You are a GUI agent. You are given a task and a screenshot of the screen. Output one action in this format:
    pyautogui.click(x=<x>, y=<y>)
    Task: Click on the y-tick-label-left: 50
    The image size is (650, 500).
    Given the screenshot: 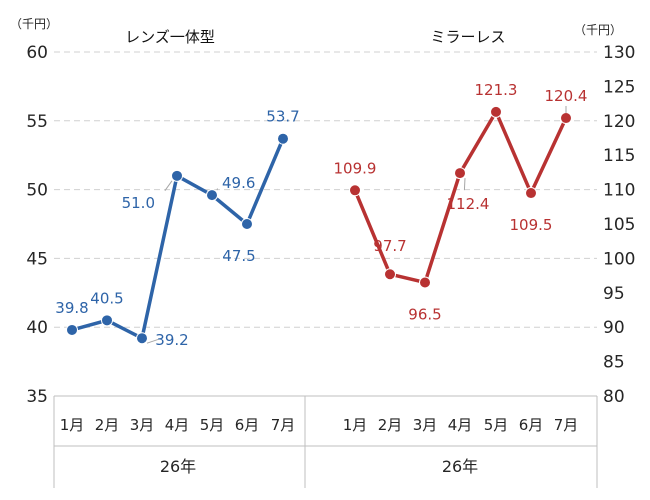 What is the action you would take?
    pyautogui.click(x=37, y=191)
    